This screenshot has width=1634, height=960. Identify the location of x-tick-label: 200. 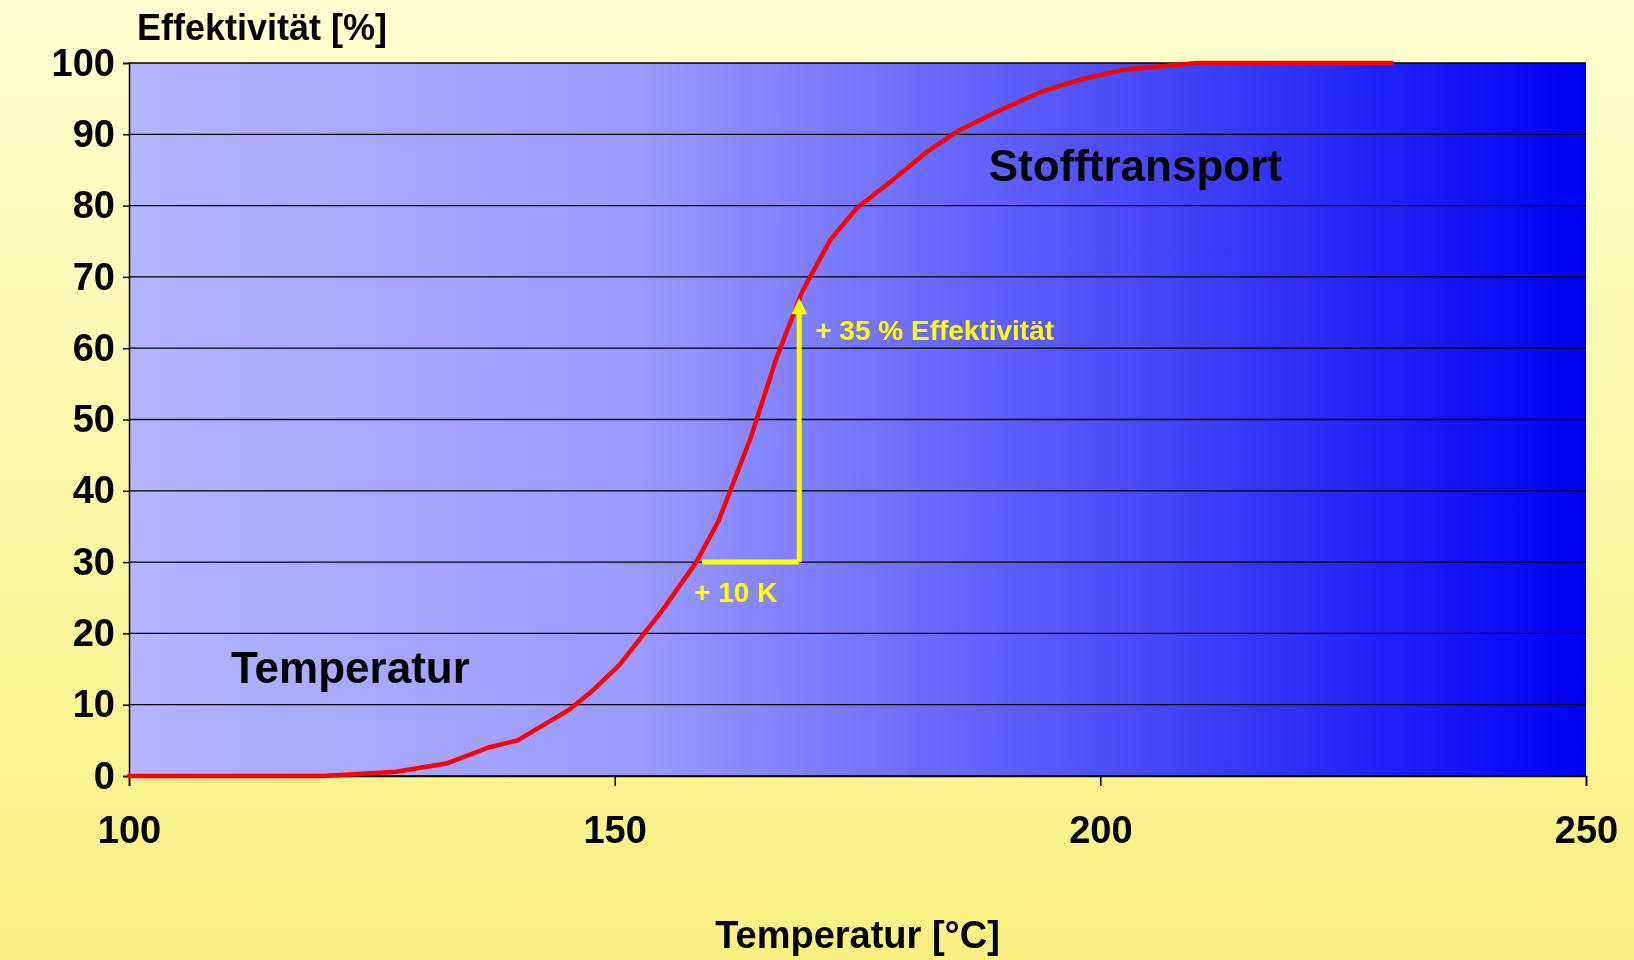
(1101, 829).